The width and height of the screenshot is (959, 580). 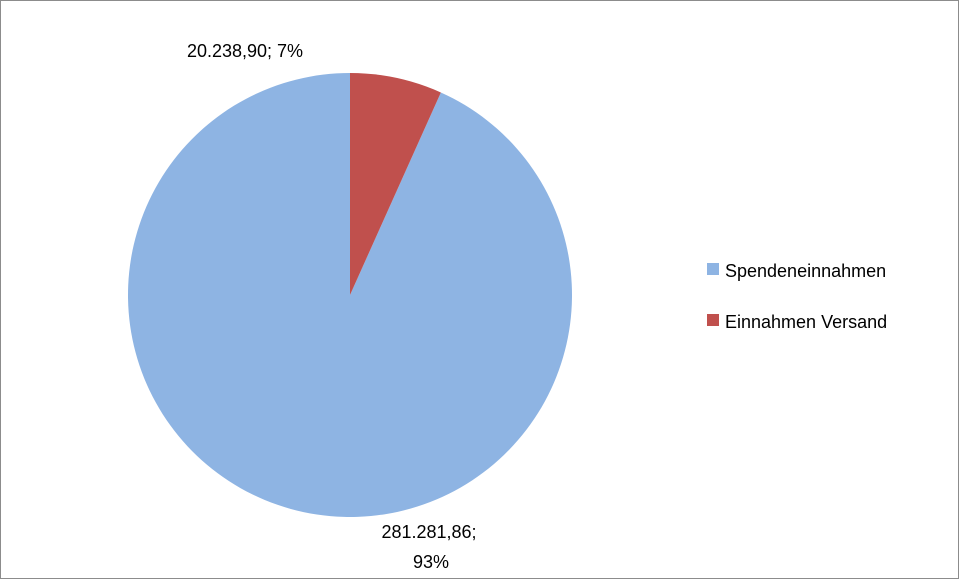 I want to click on legend-swatch-einnahmen-versand, so click(x=713, y=320).